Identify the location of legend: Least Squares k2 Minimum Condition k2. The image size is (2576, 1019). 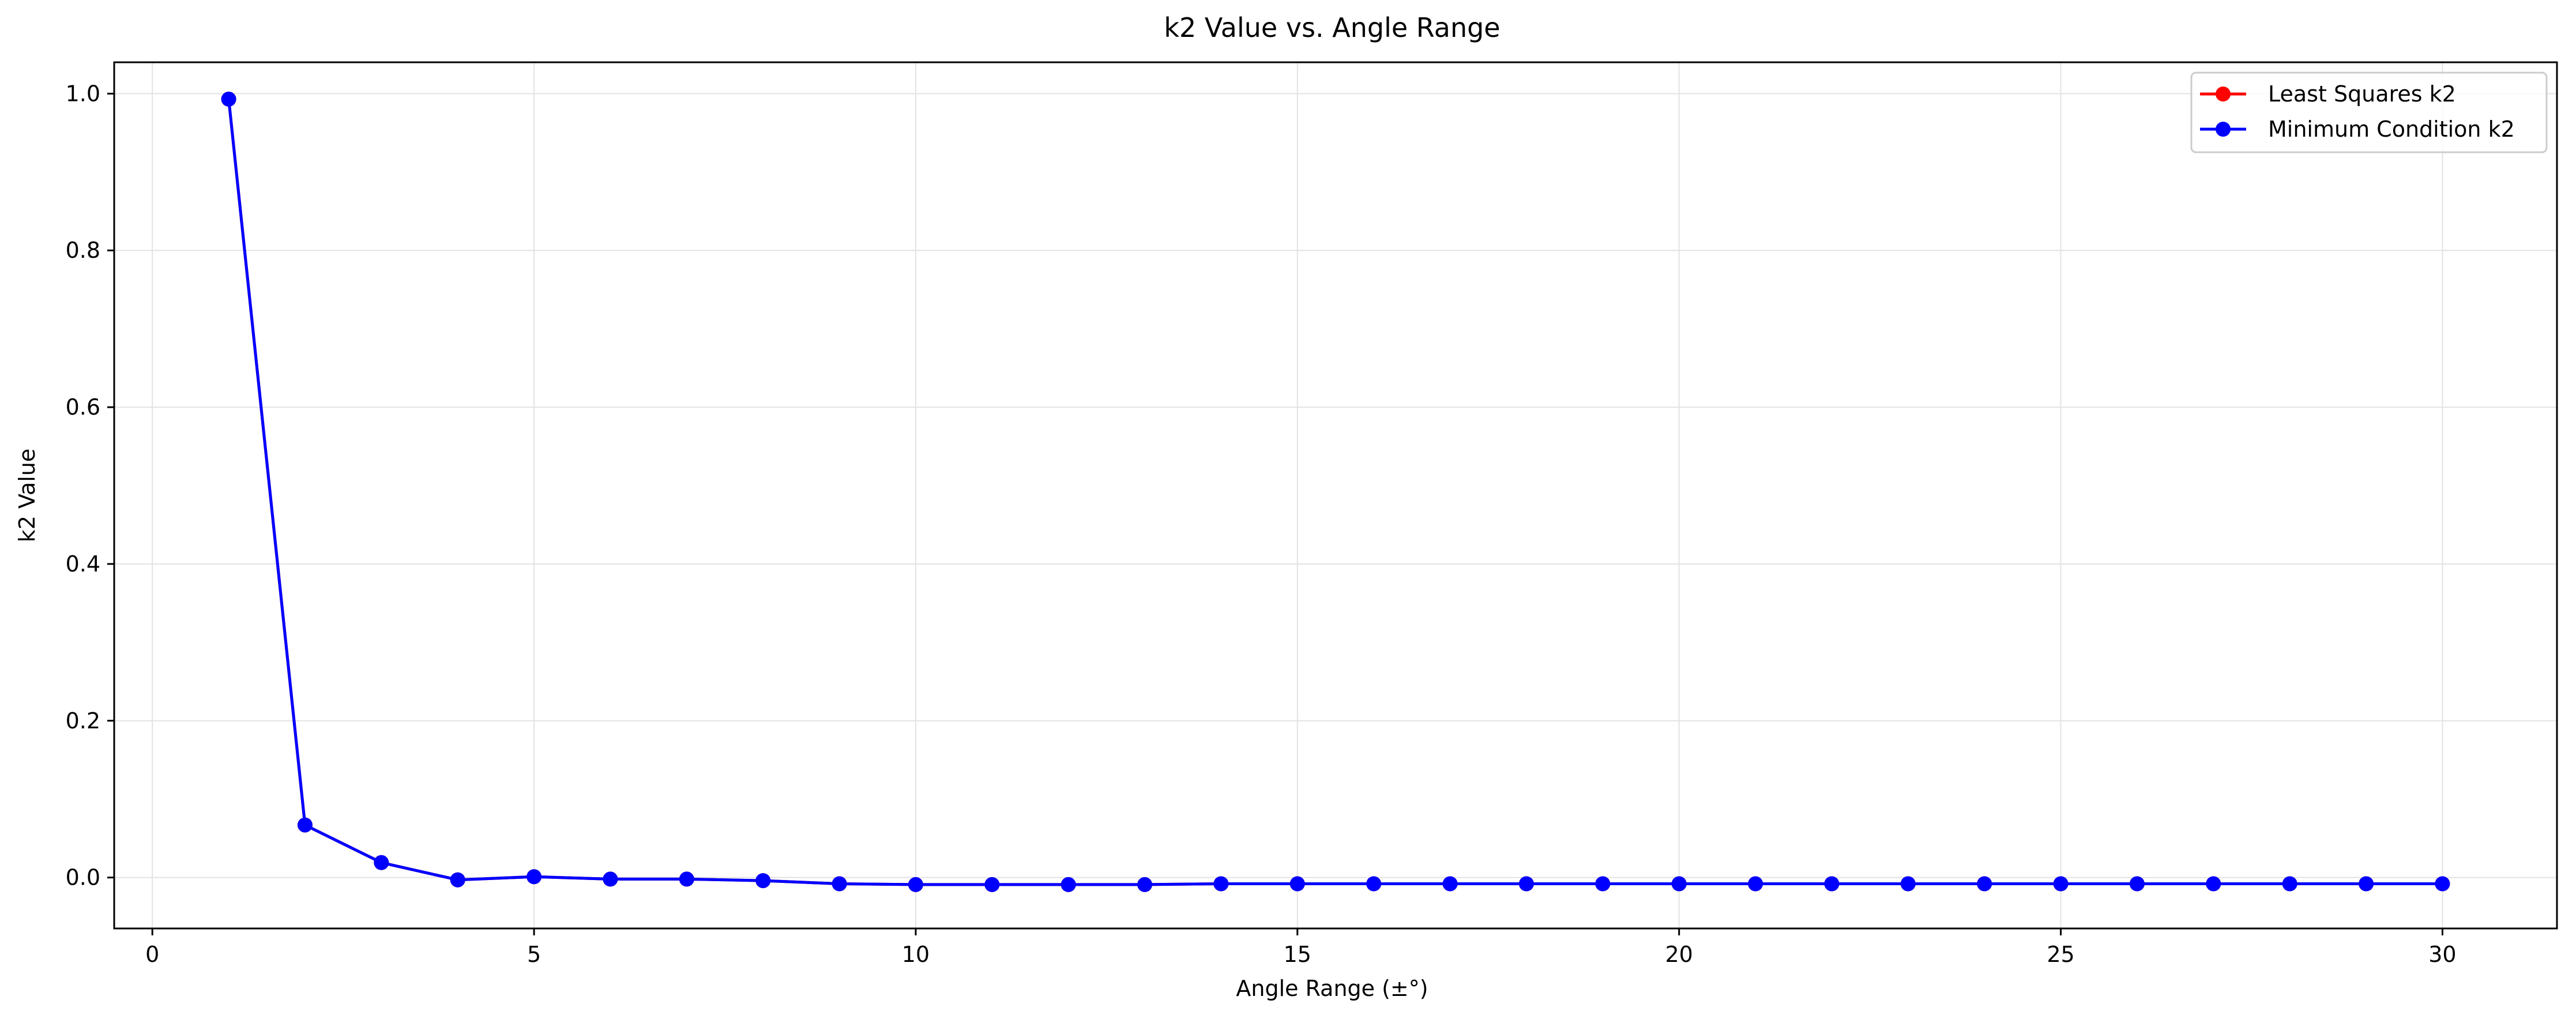
(2369, 113).